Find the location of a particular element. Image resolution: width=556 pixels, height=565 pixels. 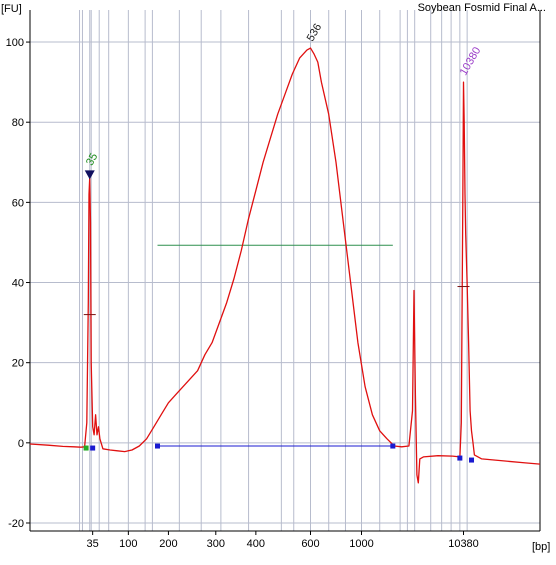

y-tick-label: 80 is located at coordinates (18, 123).